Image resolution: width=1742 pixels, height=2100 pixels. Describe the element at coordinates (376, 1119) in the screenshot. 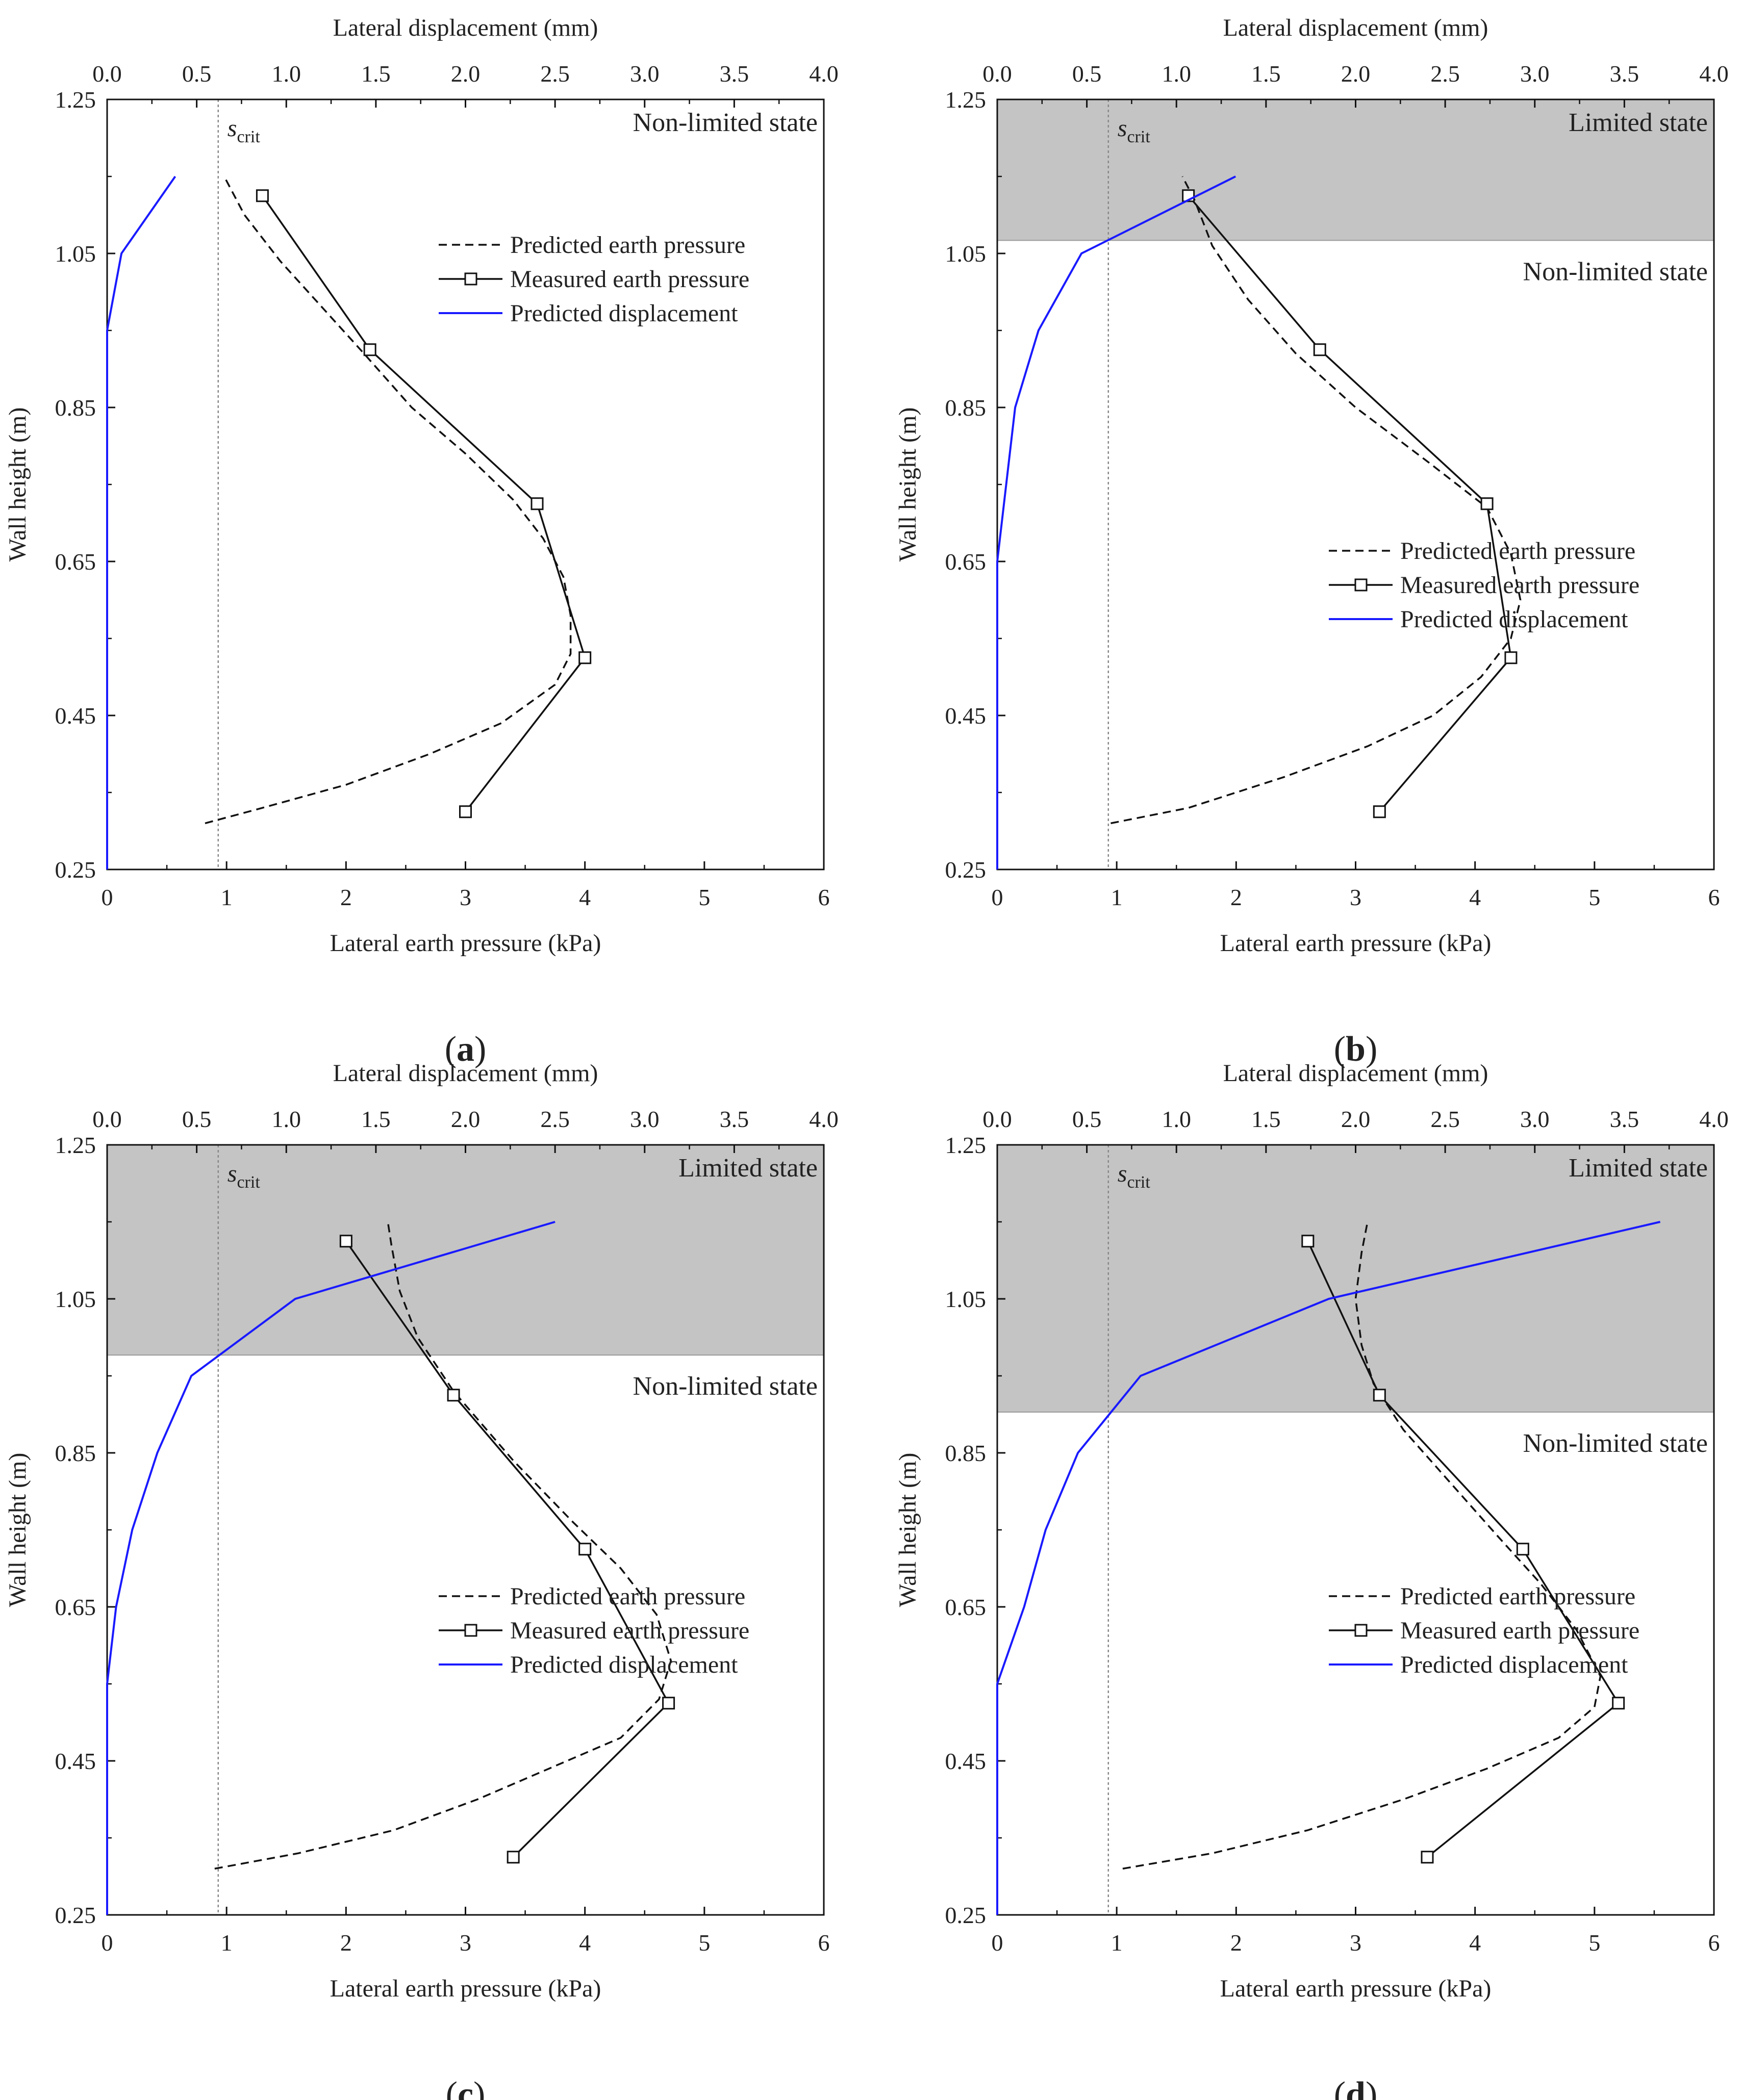

I see `x2-tick-label: 1.5` at that location.